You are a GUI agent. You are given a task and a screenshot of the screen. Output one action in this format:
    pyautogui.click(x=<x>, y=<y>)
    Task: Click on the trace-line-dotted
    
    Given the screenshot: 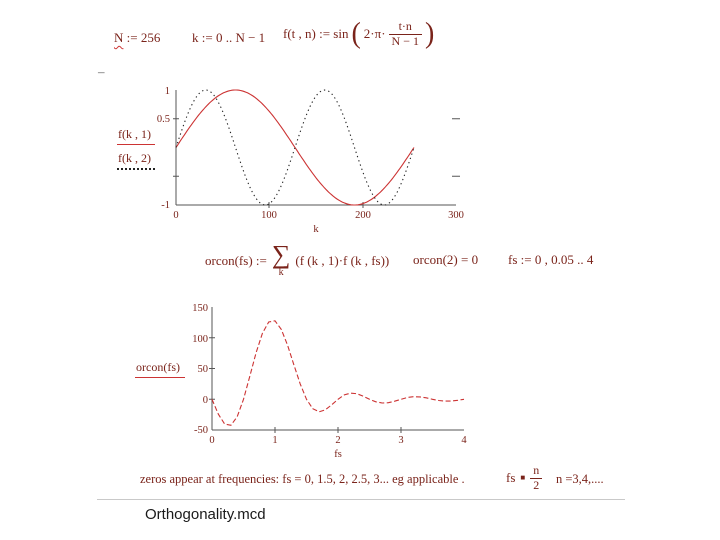 What is the action you would take?
    pyautogui.click(x=136, y=169)
    